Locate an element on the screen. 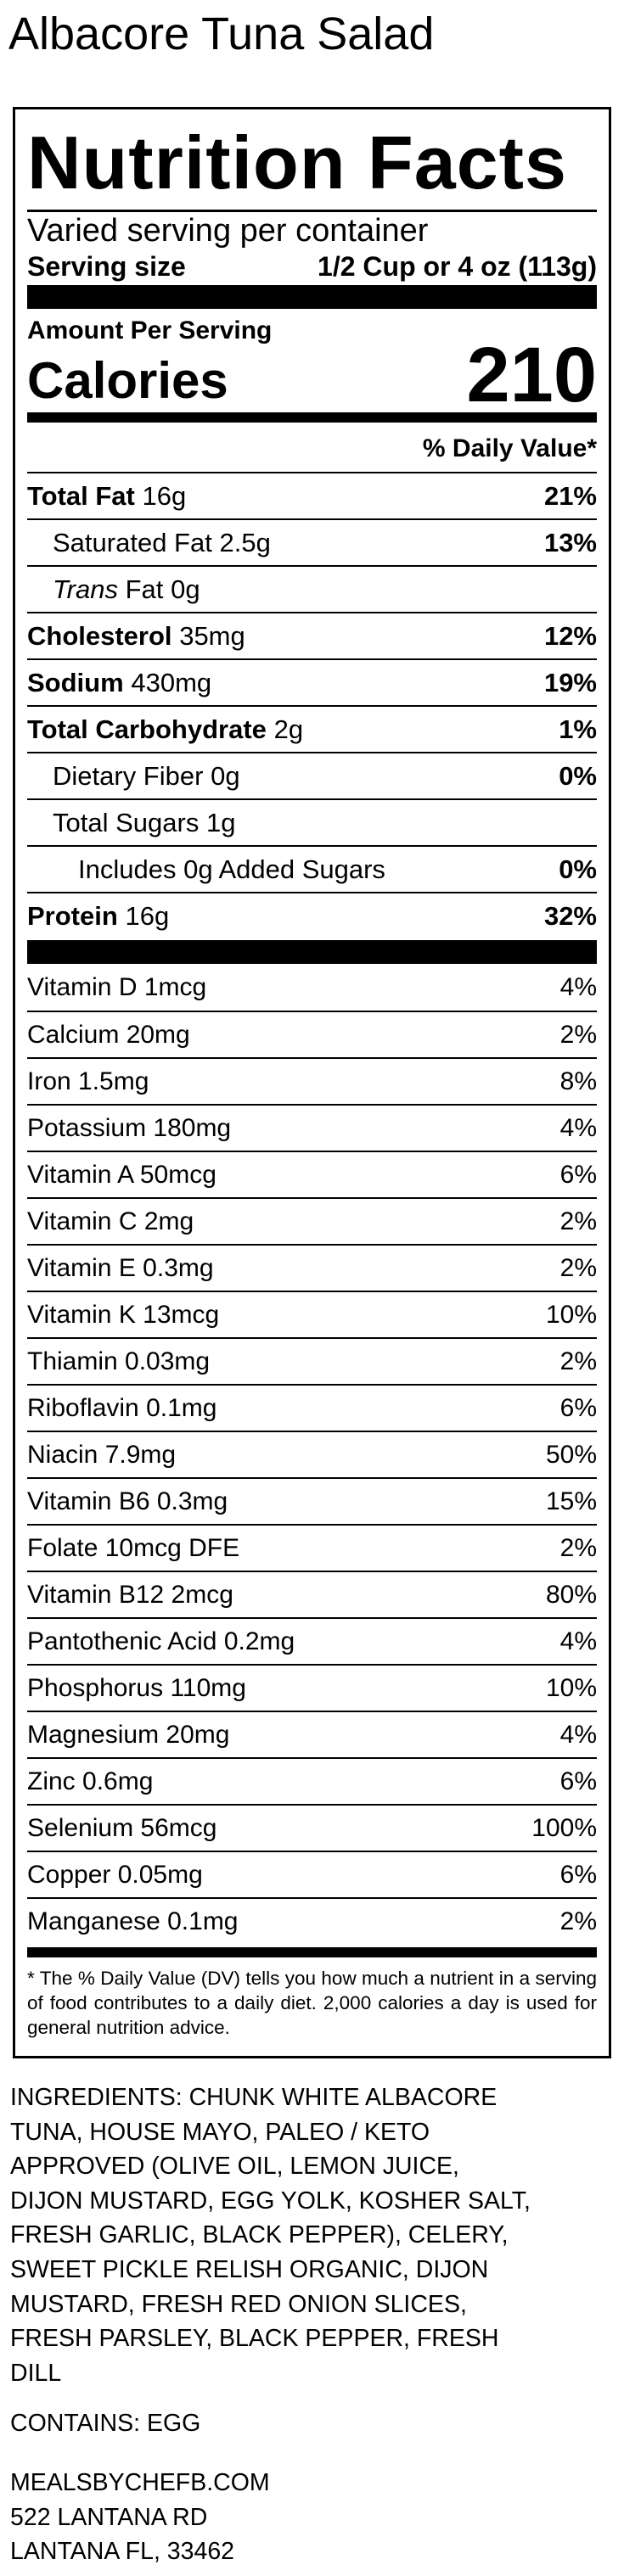 The image size is (624, 2576). nutrient-row: Sodium 430mg 19% is located at coordinates (312, 681).